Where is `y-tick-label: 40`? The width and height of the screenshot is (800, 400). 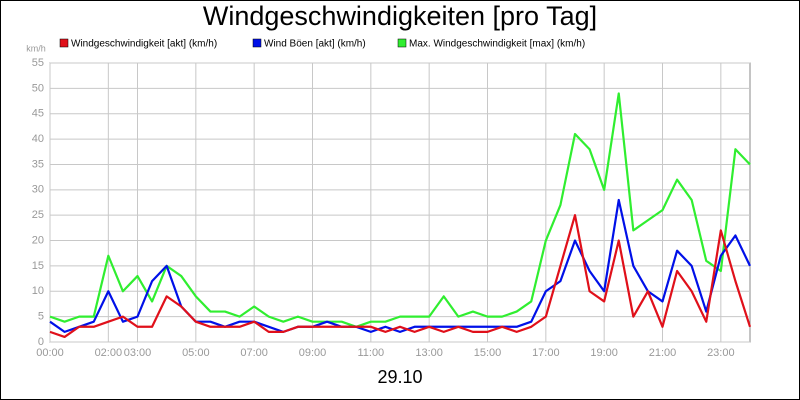 y-tick-label: 40 is located at coordinates (38, 139).